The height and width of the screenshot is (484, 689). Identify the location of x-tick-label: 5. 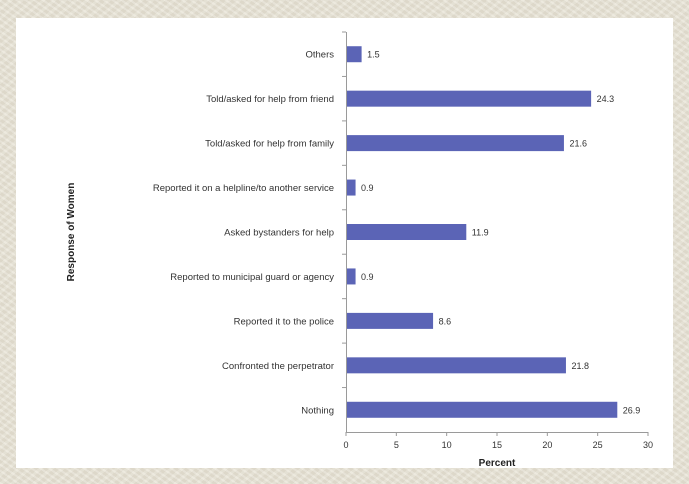
(396, 445).